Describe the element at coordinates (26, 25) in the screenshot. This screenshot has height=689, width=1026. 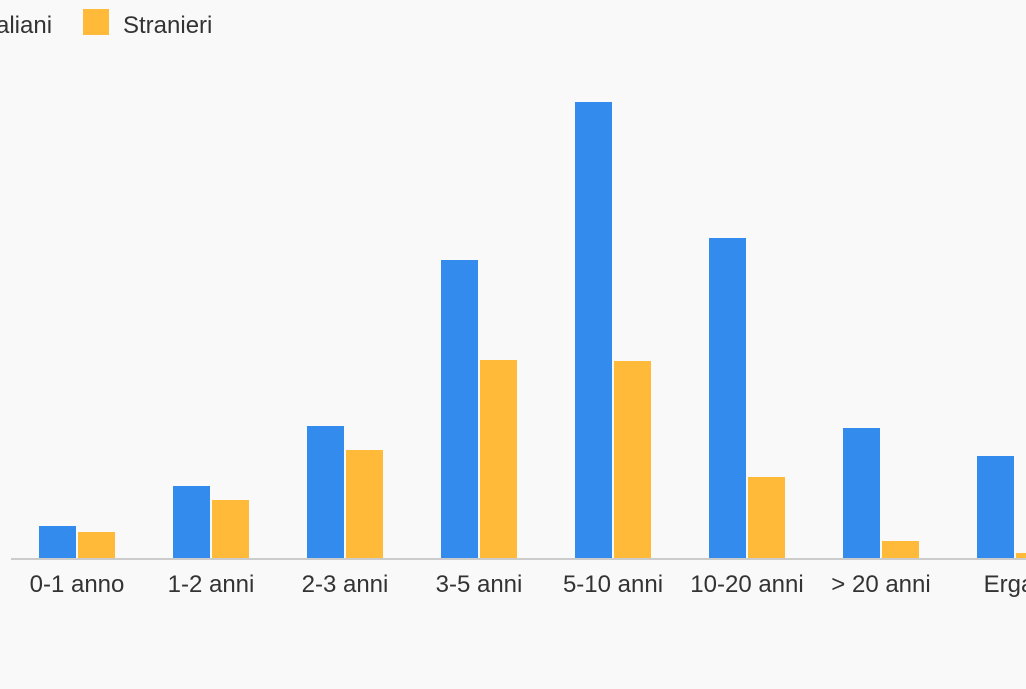
I see `legend-label-italiani: aliani` at that location.